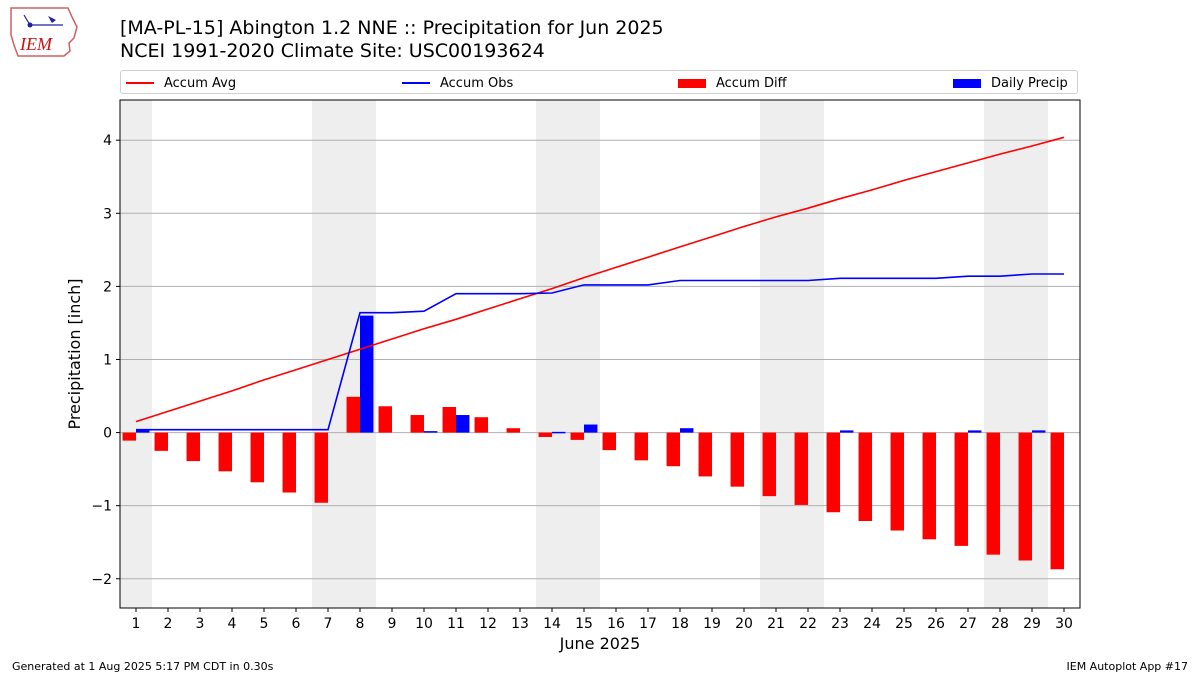 The width and height of the screenshot is (1200, 675). What do you see at coordinates (648, 624) in the screenshot?
I see `x-tick-label: 17` at bounding box center [648, 624].